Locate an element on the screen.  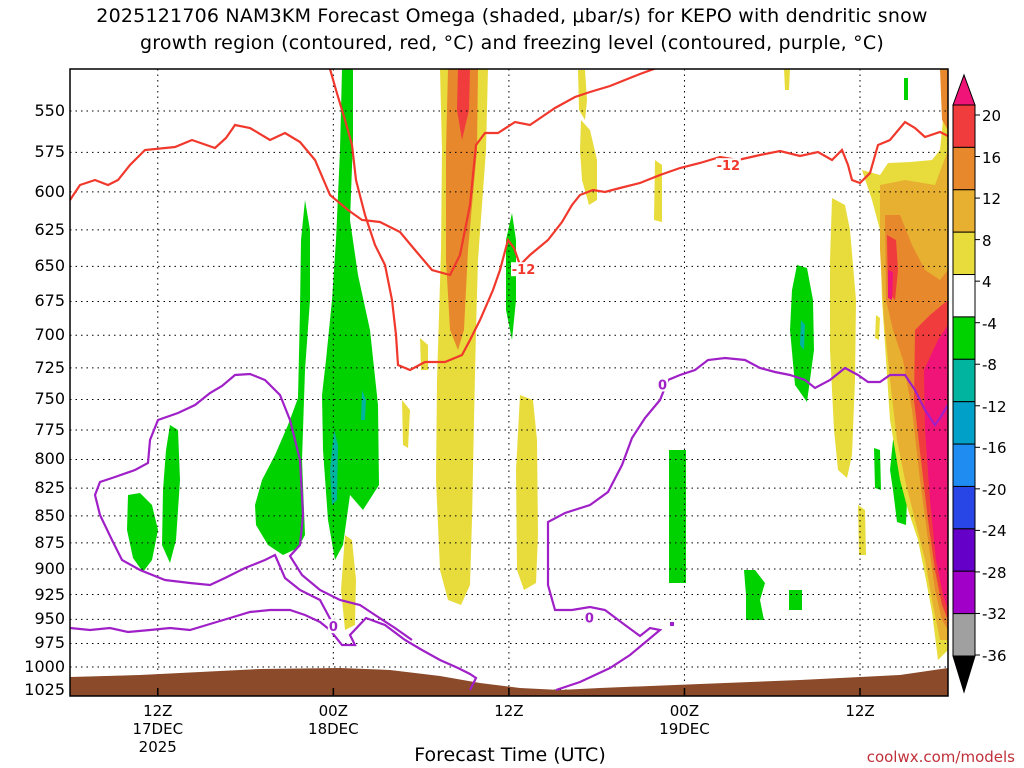
y-tick-label: 850 is located at coordinates (49, 515).